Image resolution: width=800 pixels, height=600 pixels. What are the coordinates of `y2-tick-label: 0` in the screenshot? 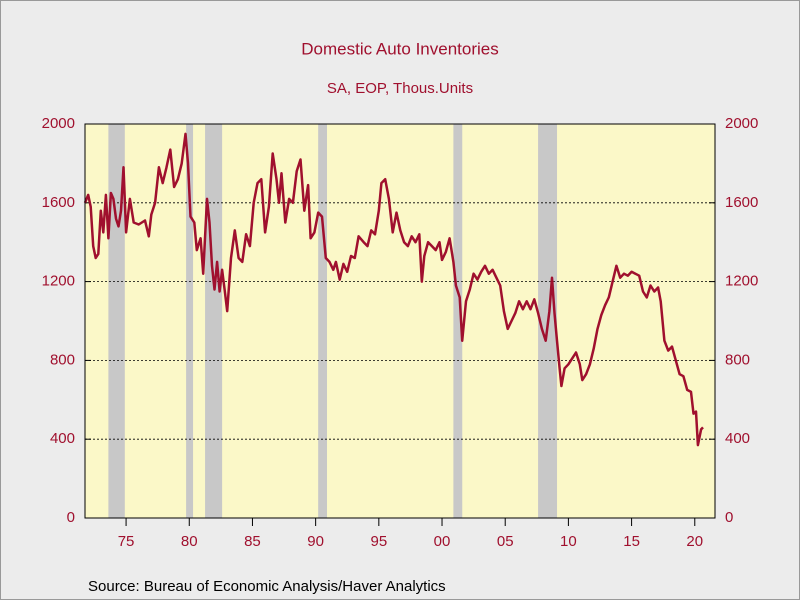 It's located at (729, 517).